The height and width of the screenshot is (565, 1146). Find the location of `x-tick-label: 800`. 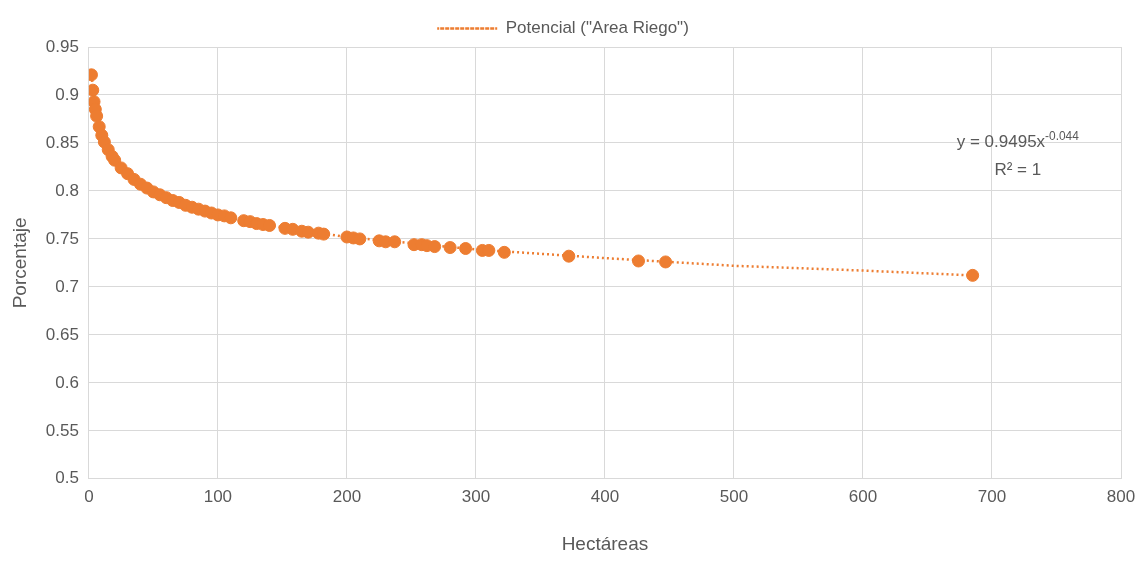

x-tick-label: 800 is located at coordinates (1121, 496).